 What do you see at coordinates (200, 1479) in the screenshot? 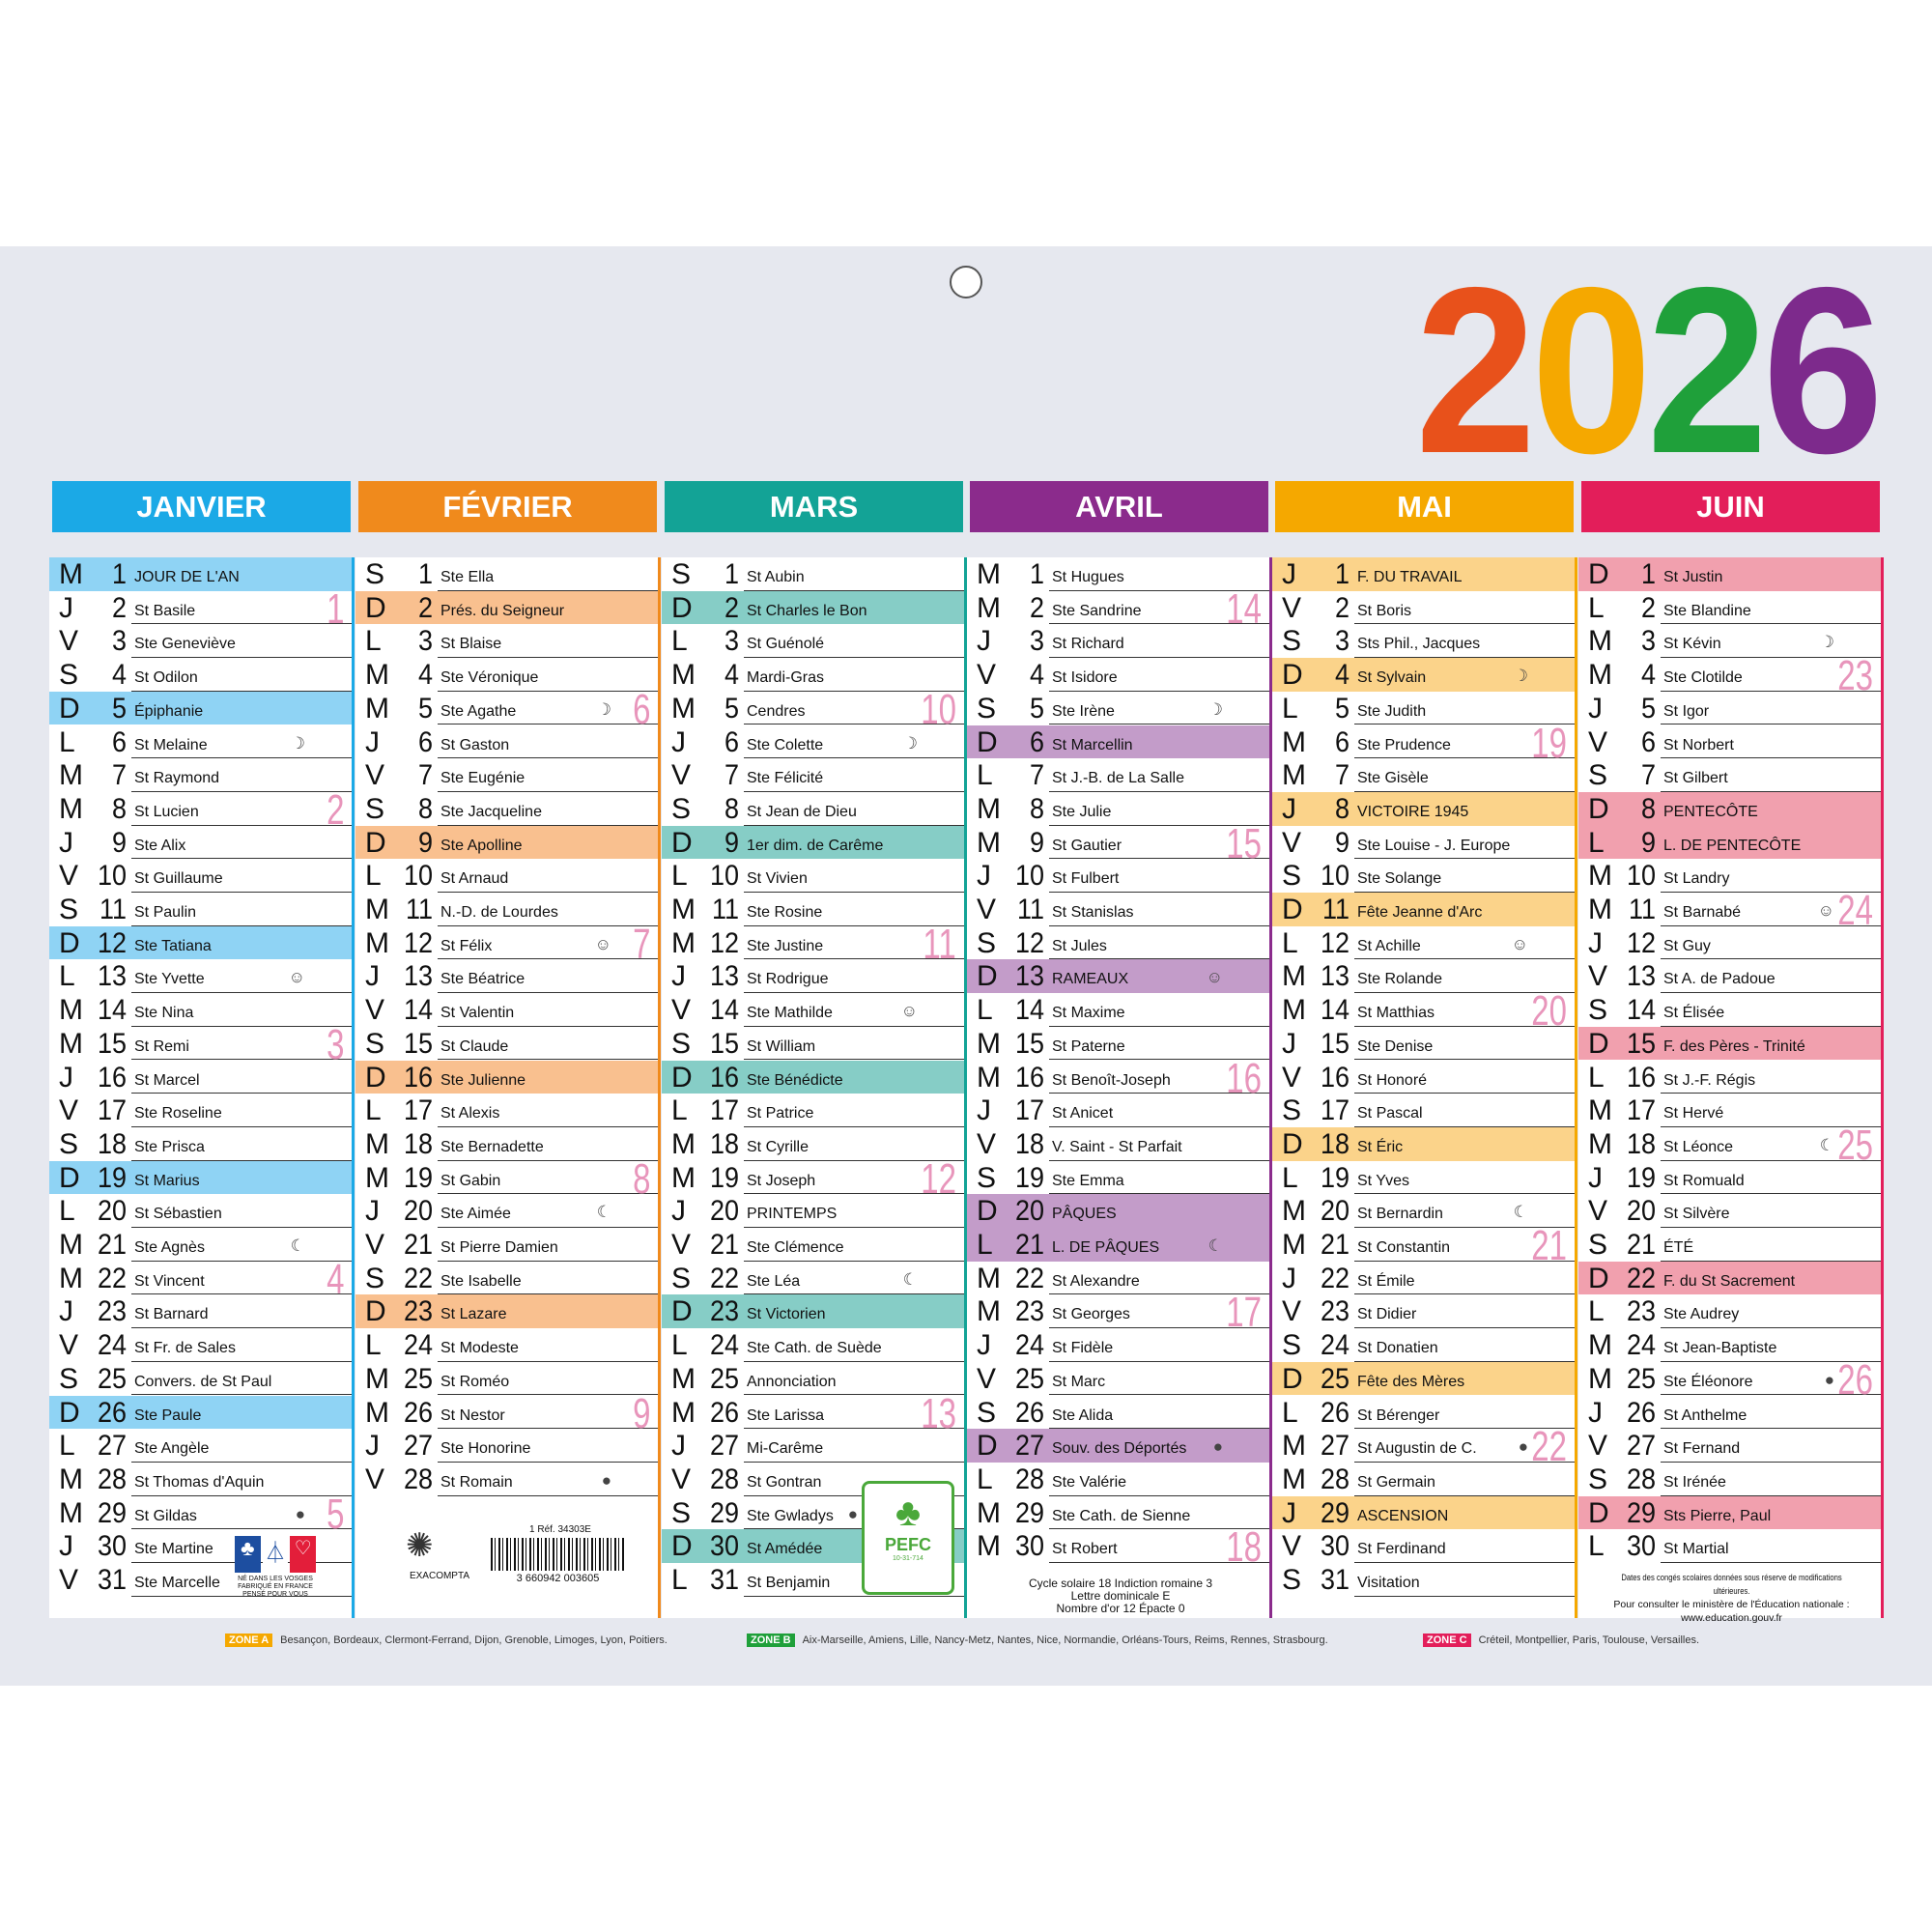
I see `day-row: M 28 St Thomas d'Aquin` at bounding box center [200, 1479].